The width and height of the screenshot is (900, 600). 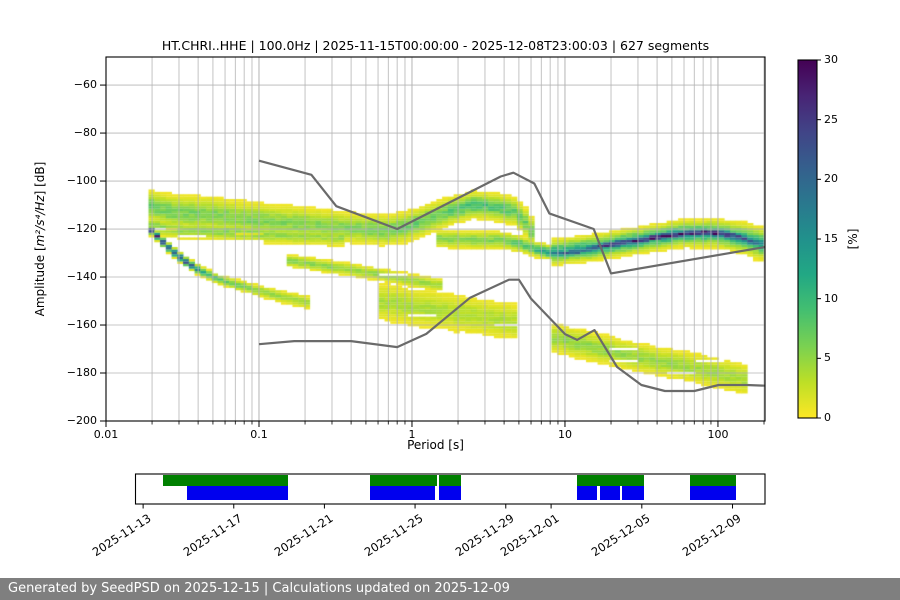 I want to click on timeline-tick-label: 2025-11-21, so click(x=303, y=535).